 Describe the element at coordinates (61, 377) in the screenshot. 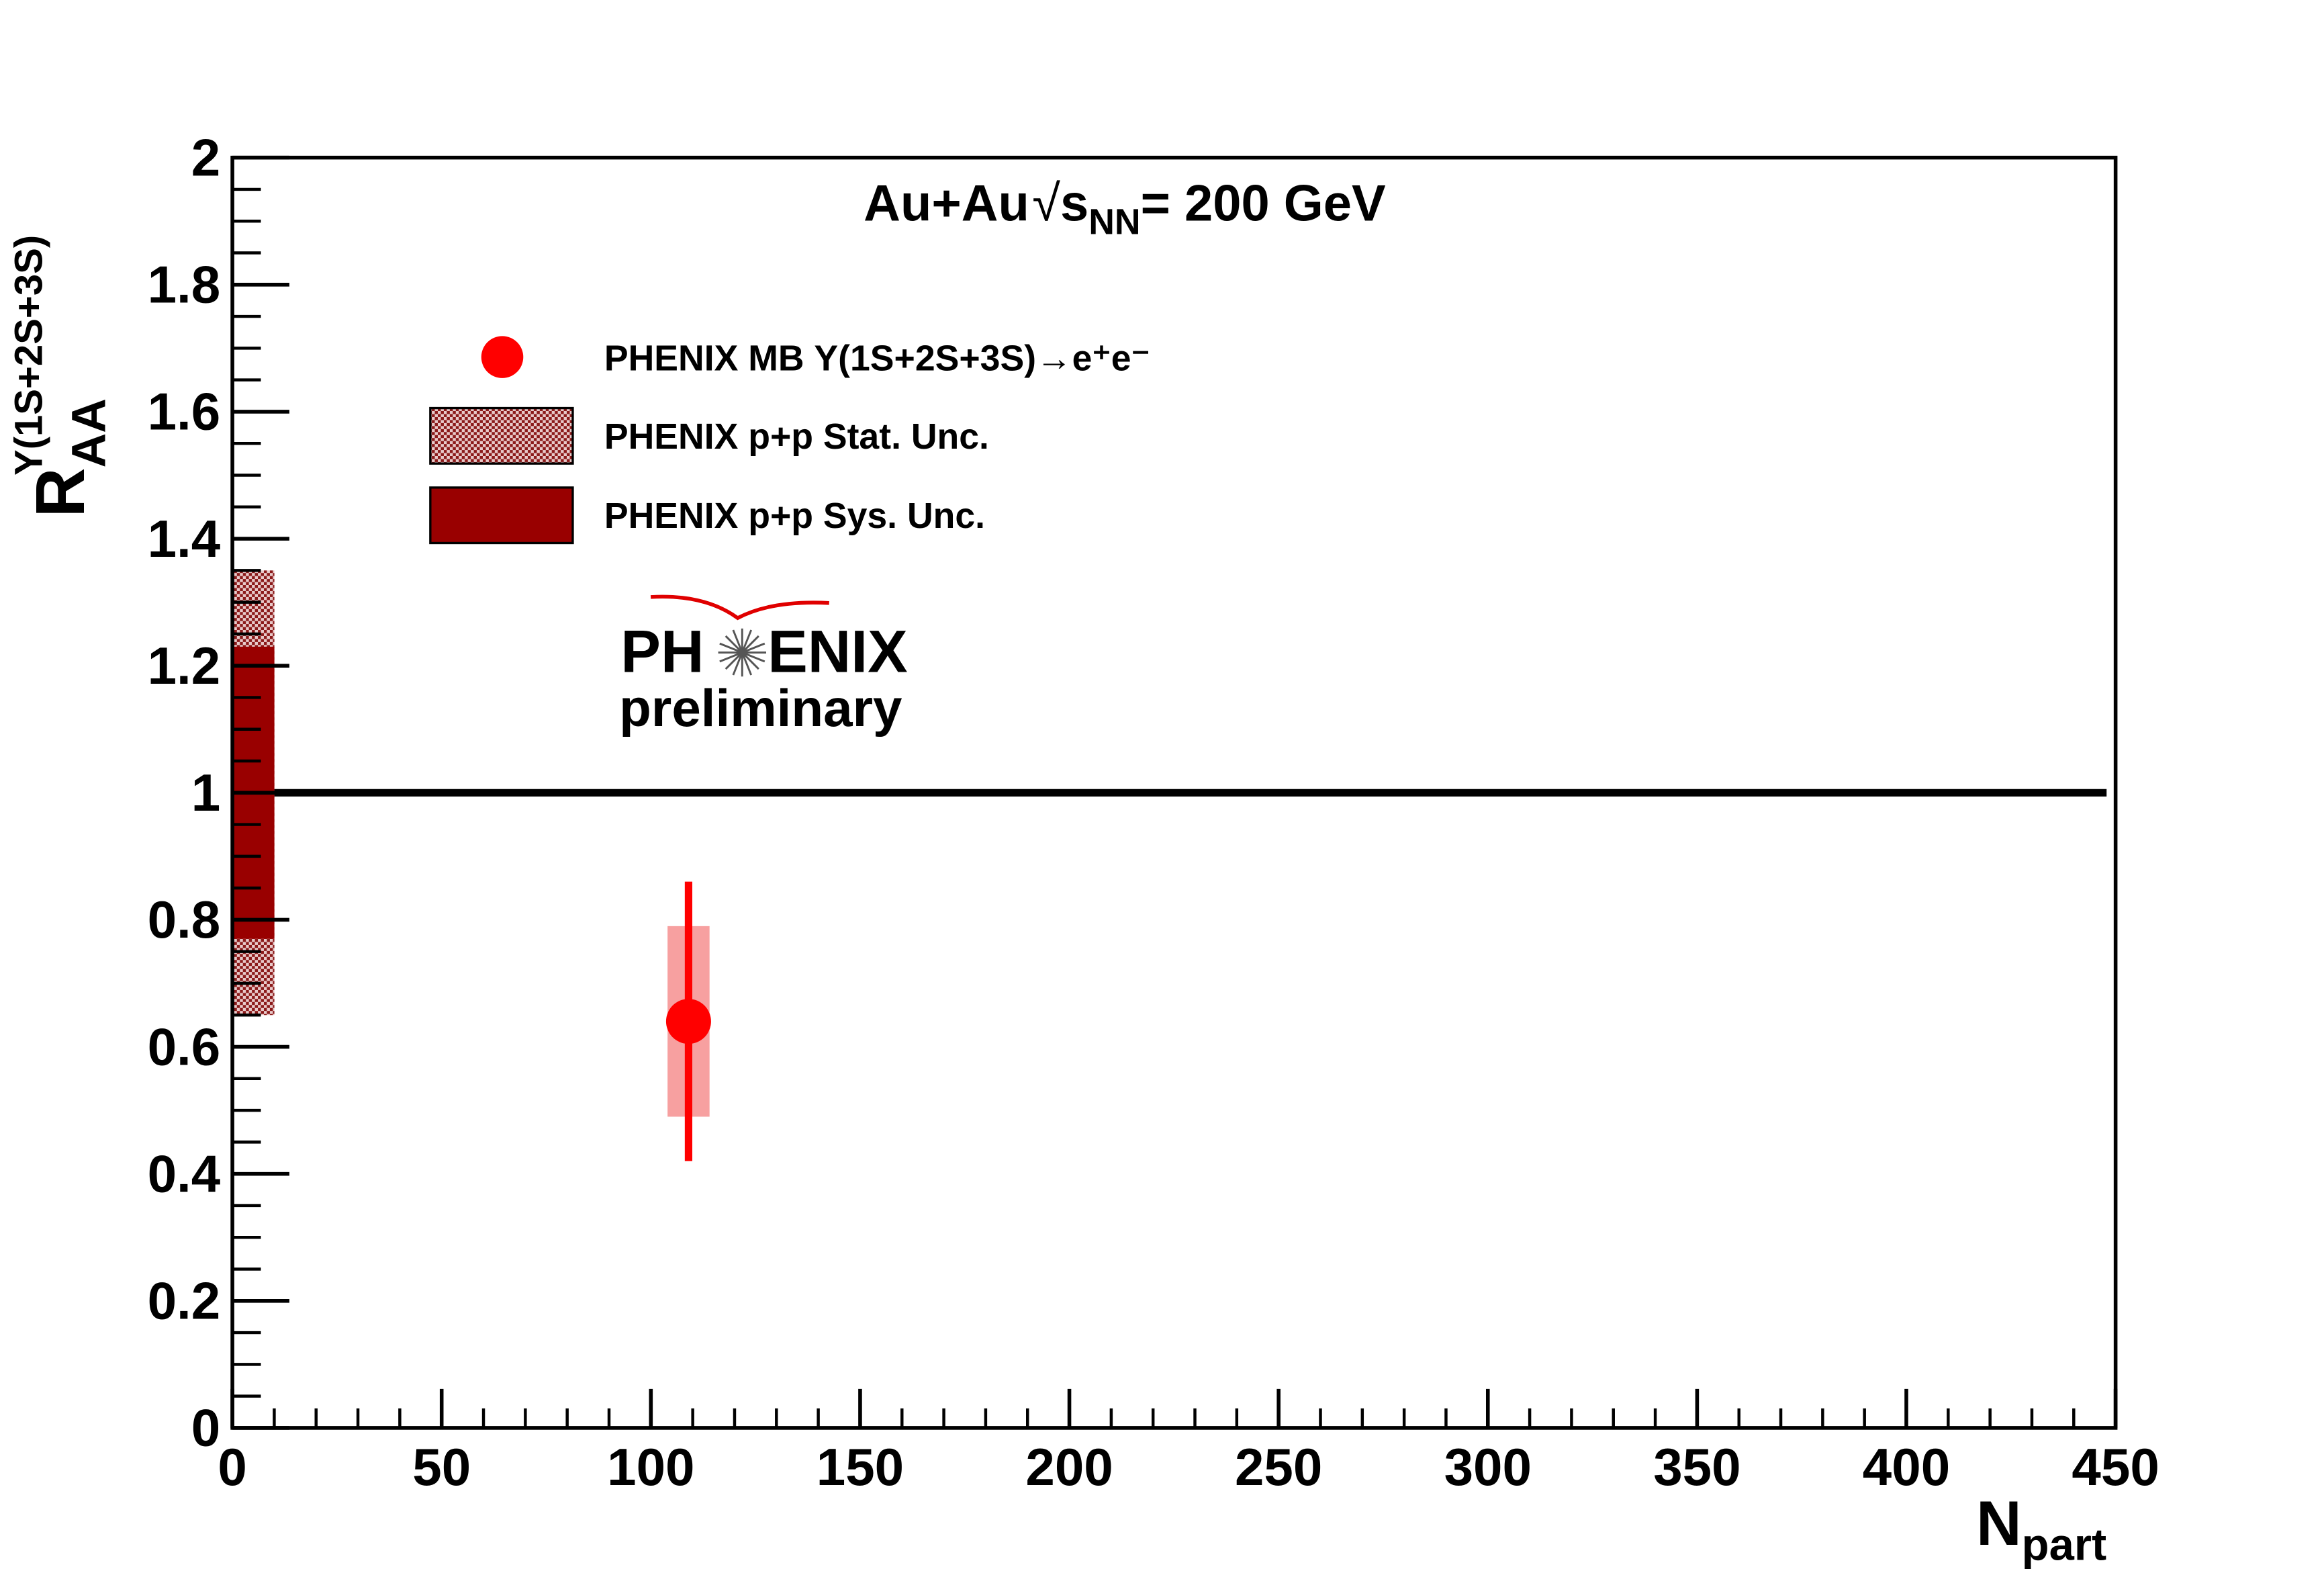

I see `y-axis-label: RAA Υ(1S+2S+3S)` at that location.